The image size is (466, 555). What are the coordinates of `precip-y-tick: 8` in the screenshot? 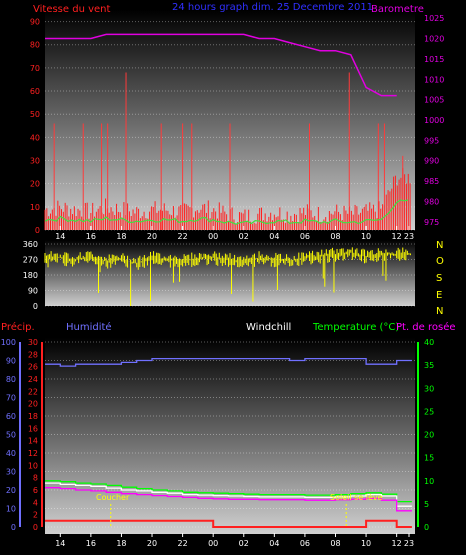 It's located at (35, 478).